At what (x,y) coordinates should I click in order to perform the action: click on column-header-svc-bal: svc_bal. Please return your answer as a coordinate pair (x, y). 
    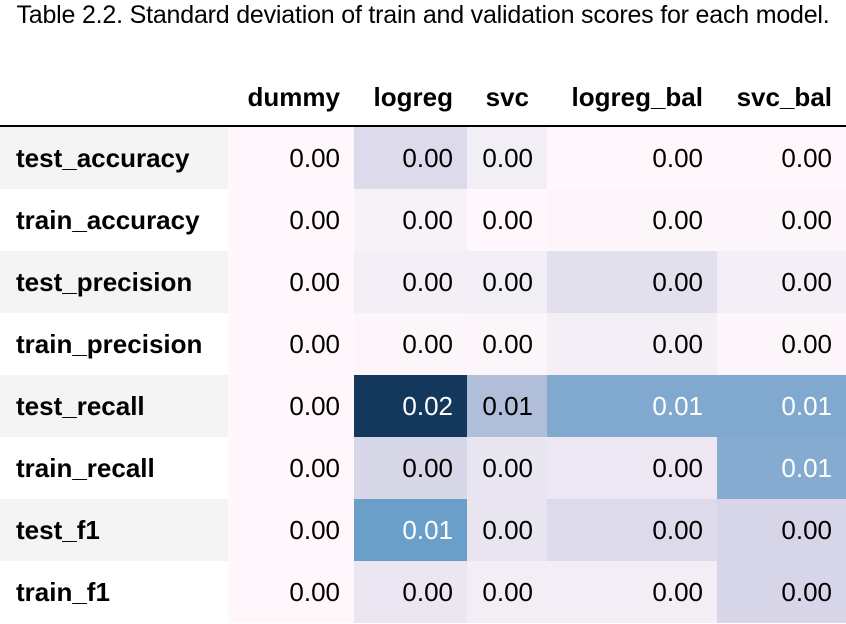
    Looking at the image, I should click on (784, 97).